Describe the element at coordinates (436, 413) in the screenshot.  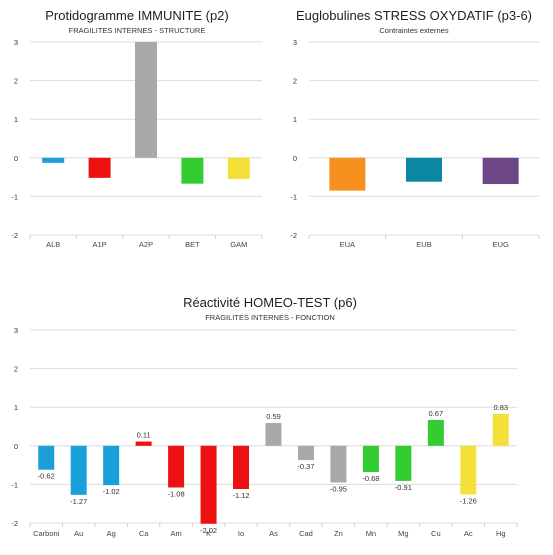
I see `data-label: 0.67` at that location.